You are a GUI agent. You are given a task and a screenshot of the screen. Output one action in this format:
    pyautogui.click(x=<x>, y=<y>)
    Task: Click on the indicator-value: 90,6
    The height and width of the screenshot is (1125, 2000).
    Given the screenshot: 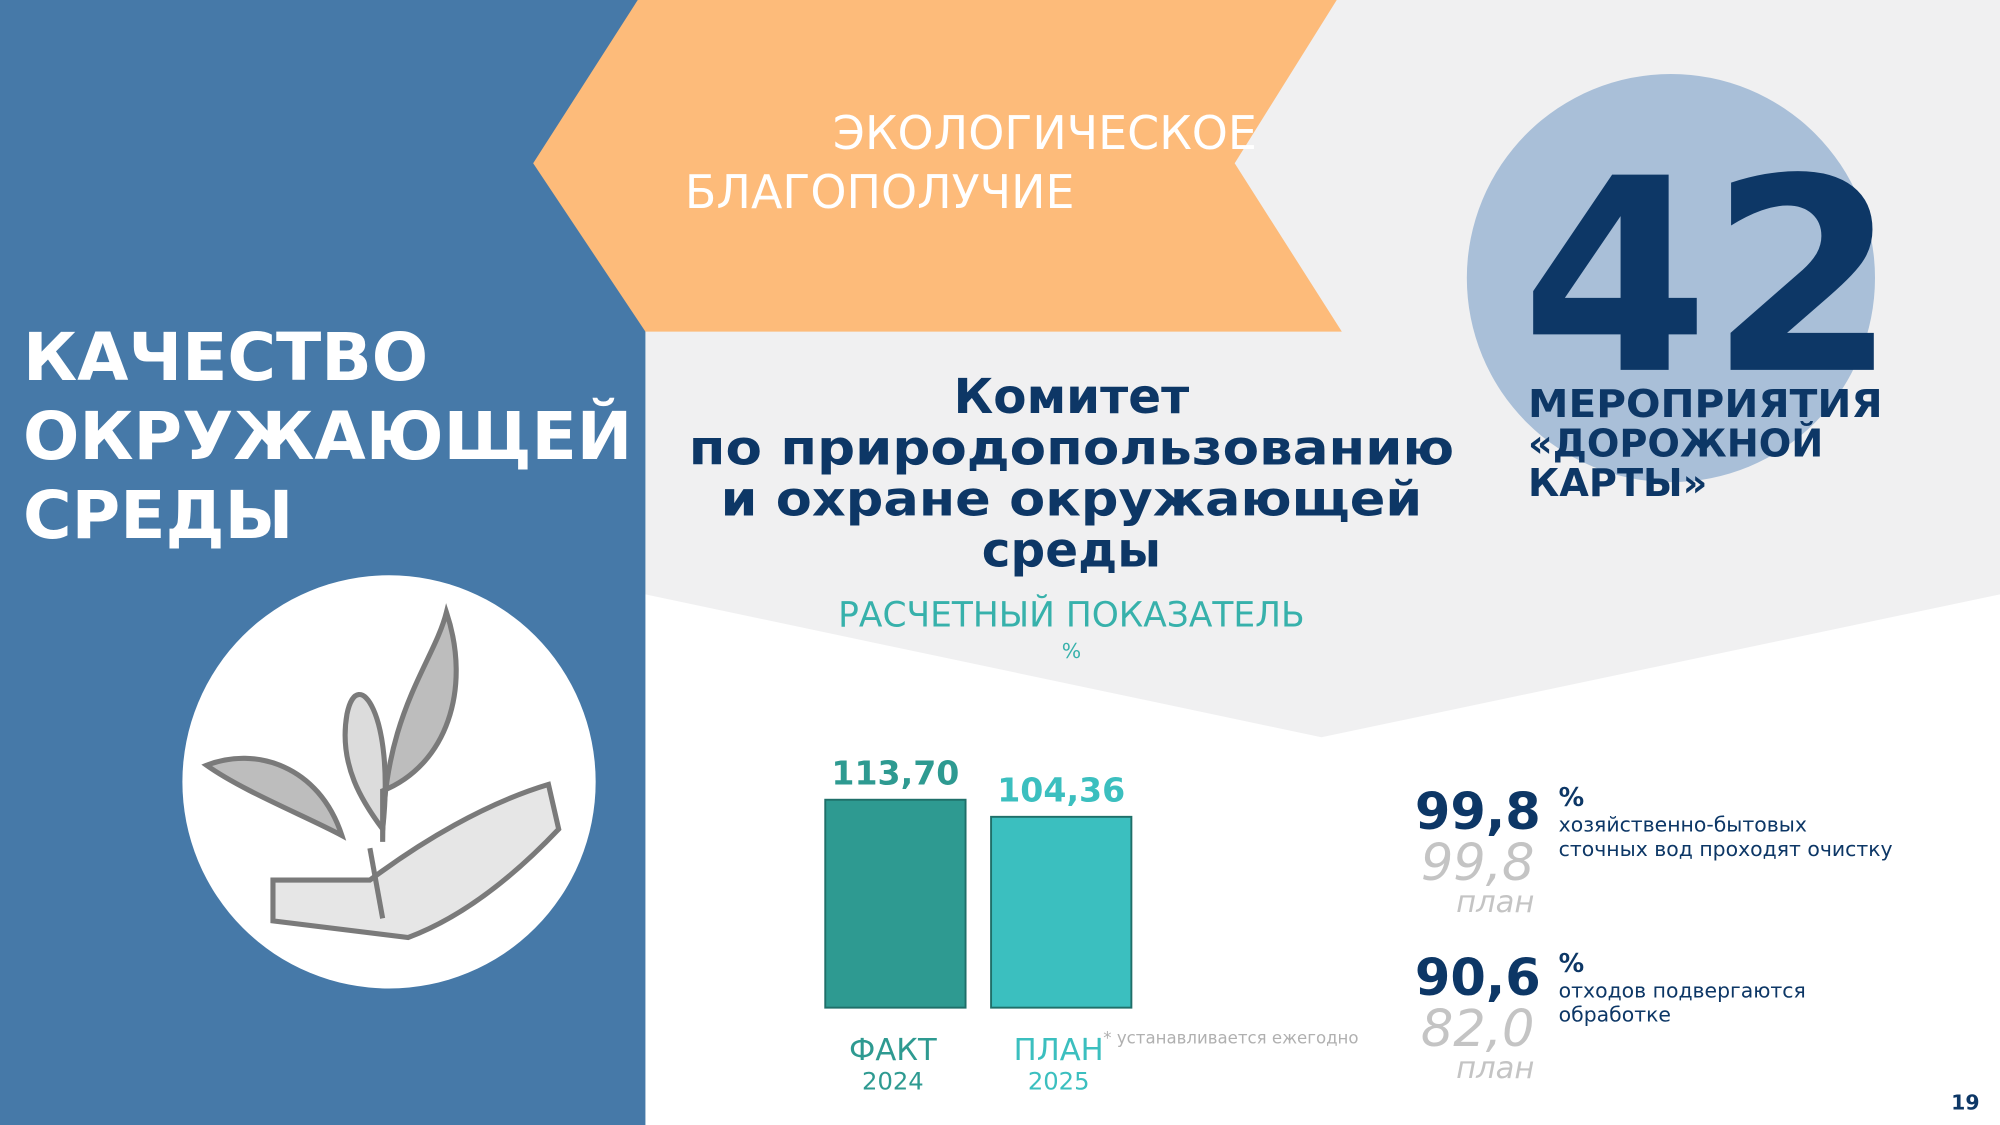 What is the action you would take?
    pyautogui.click(x=1478, y=978)
    